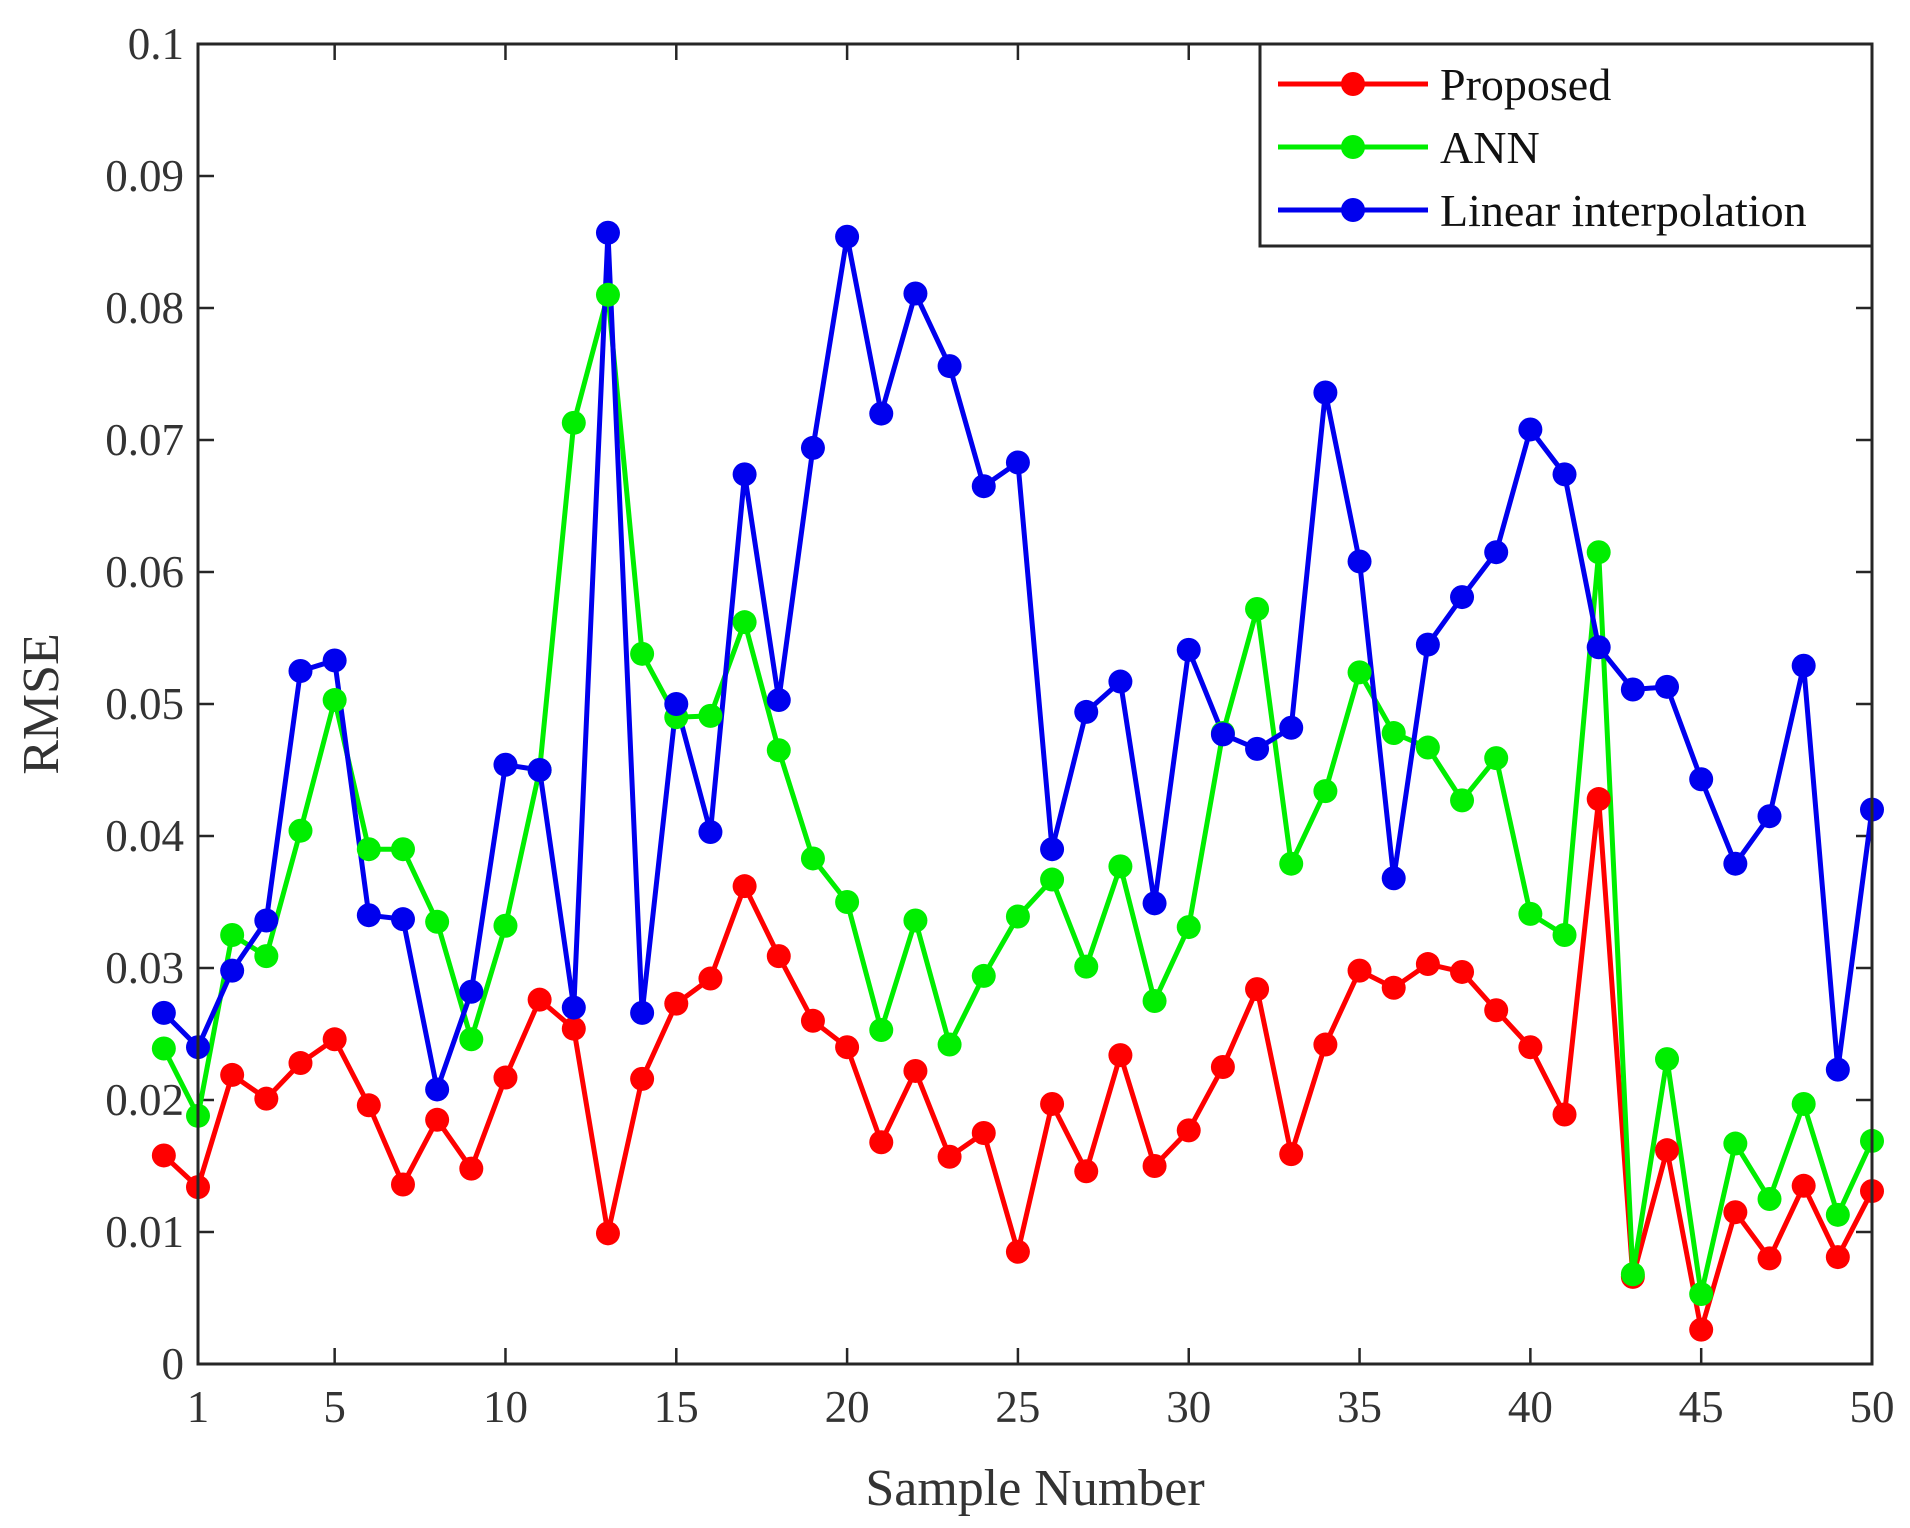 The image size is (1910, 1528). I want to click on x-tick-label: 45, so click(1701, 1407).